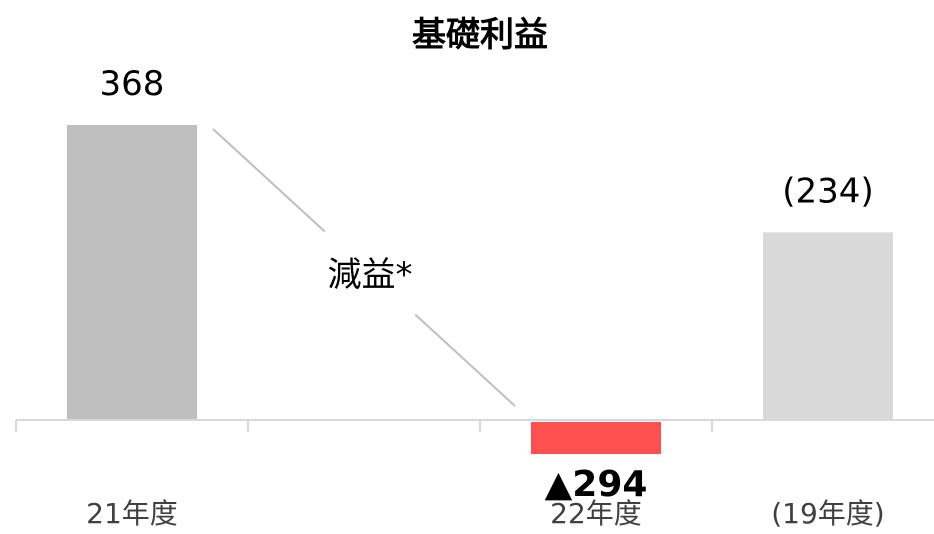 This screenshot has width=934, height=534. Describe the element at coordinates (132, 513) in the screenshot. I see `category-label-0: 21年度` at that location.